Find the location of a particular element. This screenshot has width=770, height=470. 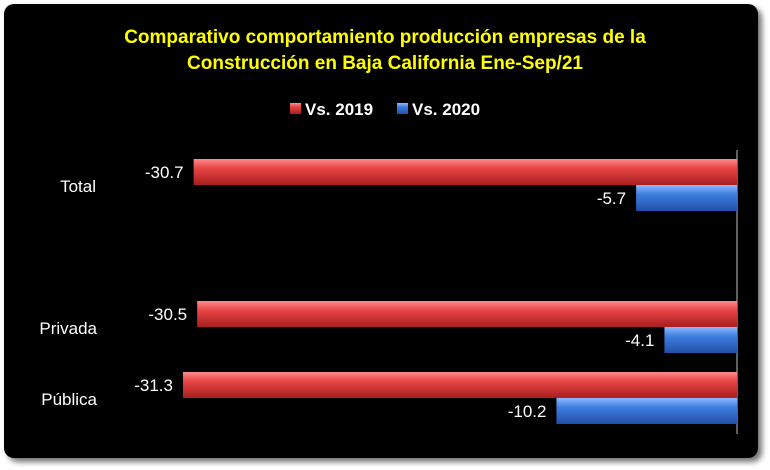

category-labels: Total Privada Pública is located at coordinates (68, 293).